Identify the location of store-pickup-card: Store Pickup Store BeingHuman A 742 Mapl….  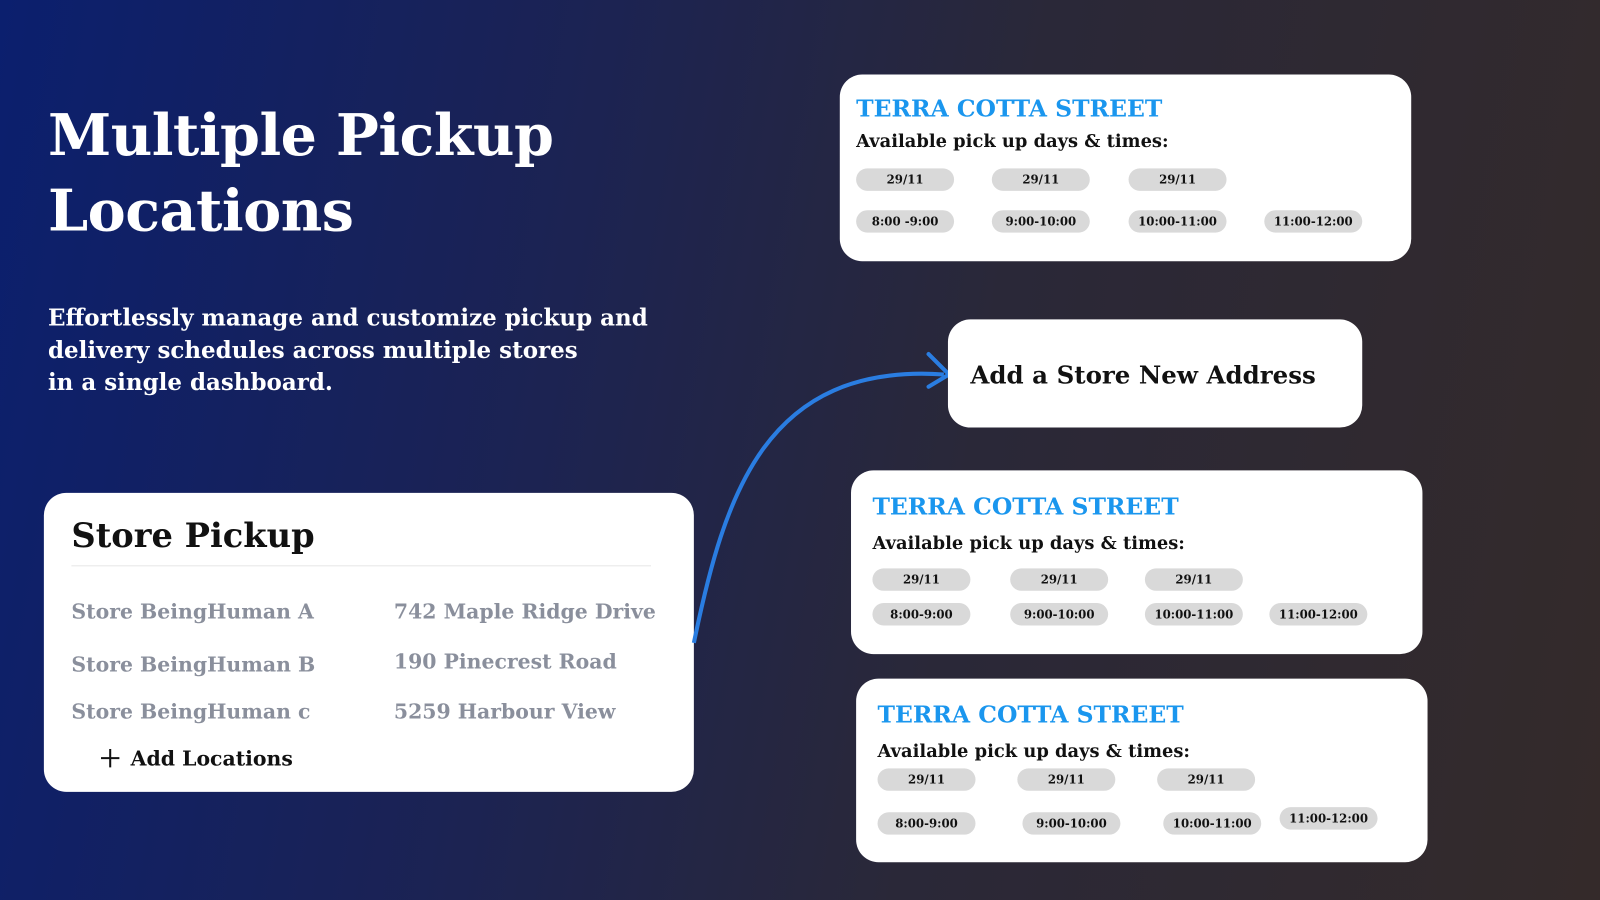
(368, 642).